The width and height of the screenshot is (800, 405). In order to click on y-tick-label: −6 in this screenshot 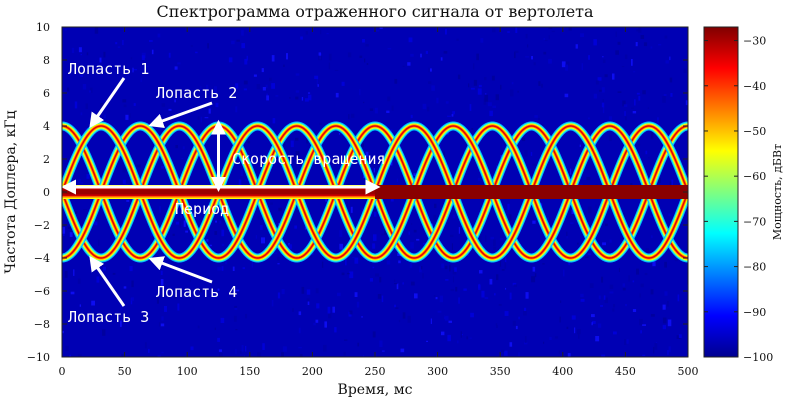, I will do `click(42, 291)`.